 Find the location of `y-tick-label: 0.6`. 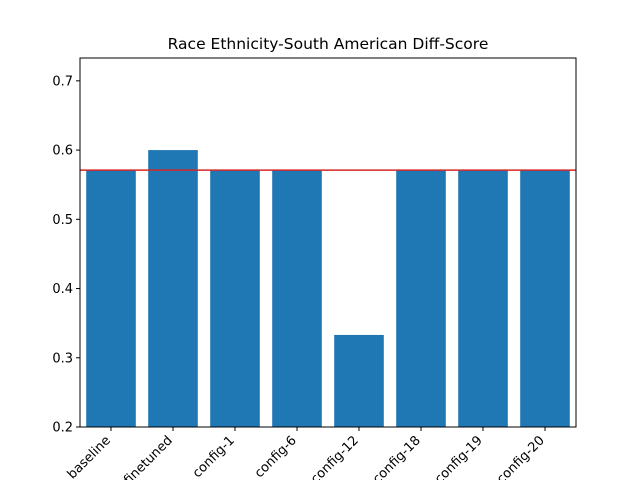

y-tick-label: 0.6 is located at coordinates (62, 151).